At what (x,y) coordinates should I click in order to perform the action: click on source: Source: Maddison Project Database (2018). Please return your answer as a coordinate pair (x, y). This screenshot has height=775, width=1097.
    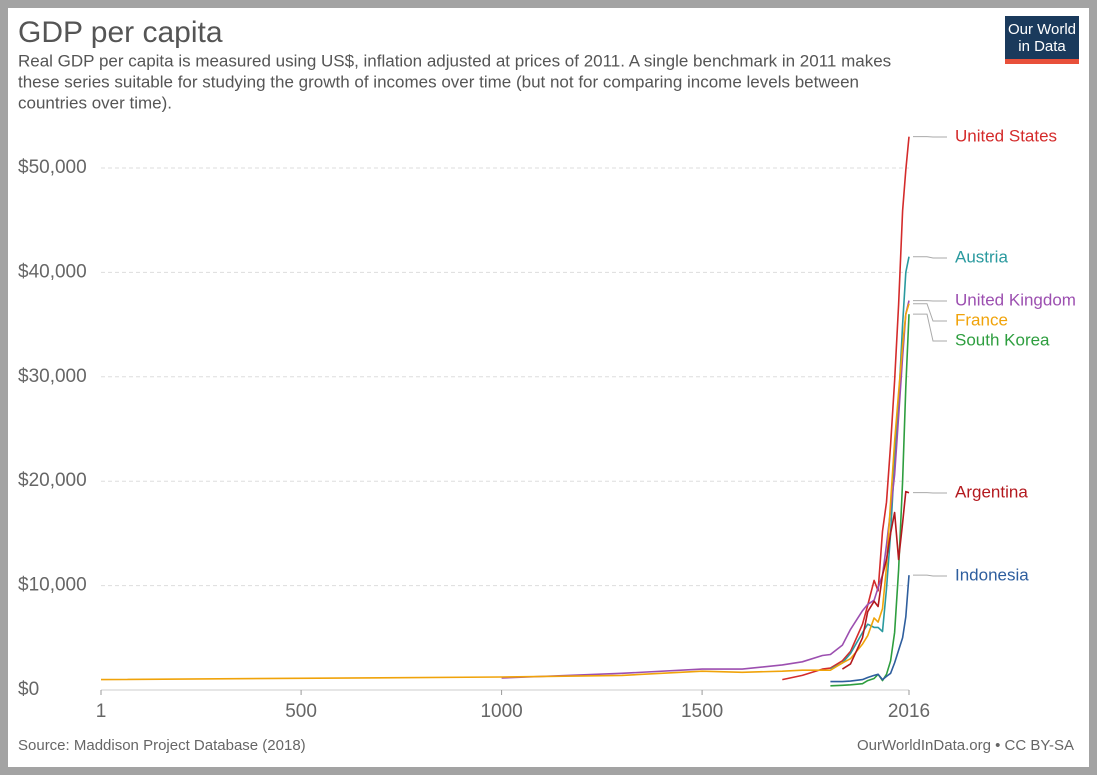
    Looking at the image, I should click on (162, 745).